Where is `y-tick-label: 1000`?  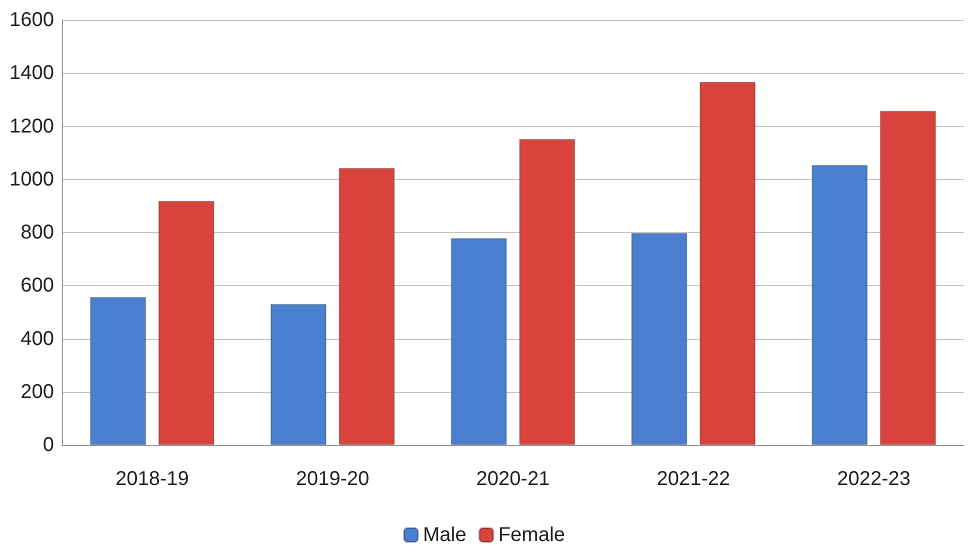
y-tick-label: 1000 is located at coordinates (32, 179).